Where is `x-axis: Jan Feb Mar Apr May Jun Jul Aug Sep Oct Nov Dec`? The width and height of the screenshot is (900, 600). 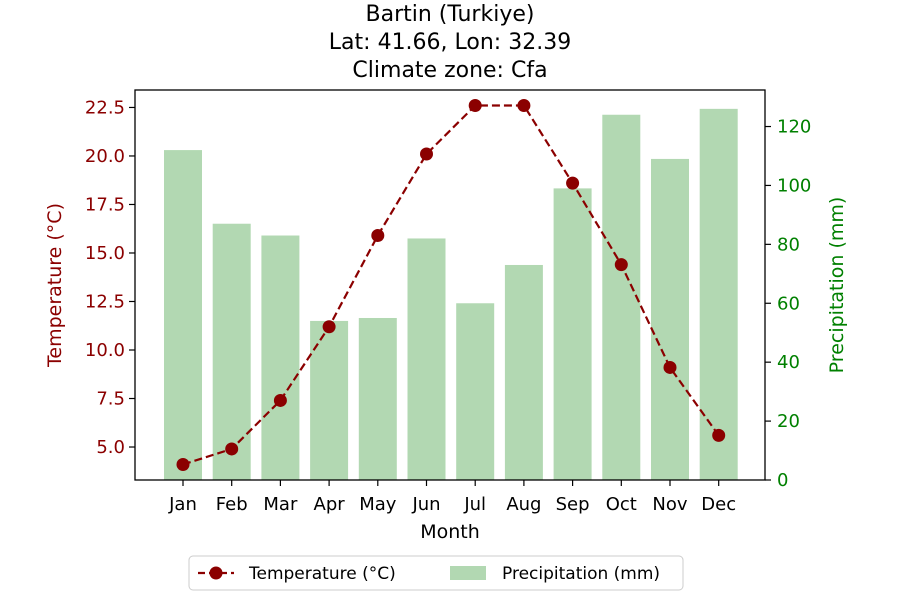 x-axis: Jan Feb Mar Apr May Jun Jul Aug Sep Oct Nov Dec is located at coordinates (452, 497).